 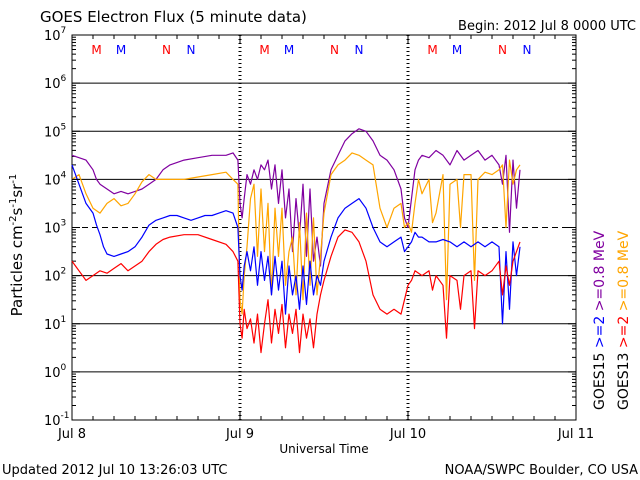 I want to click on y-axis-label-text: Particles cm, so click(x=17, y=270).